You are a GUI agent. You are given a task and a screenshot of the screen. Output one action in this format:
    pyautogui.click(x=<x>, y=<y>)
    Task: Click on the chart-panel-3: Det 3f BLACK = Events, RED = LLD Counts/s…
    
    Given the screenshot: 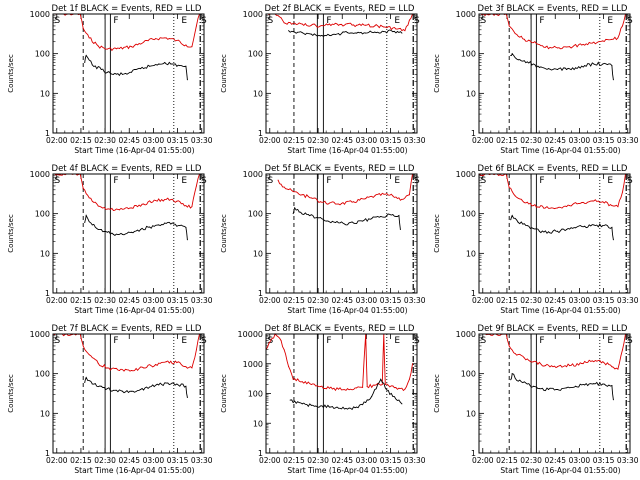 What is the action you would take?
    pyautogui.click(x=536, y=79)
    